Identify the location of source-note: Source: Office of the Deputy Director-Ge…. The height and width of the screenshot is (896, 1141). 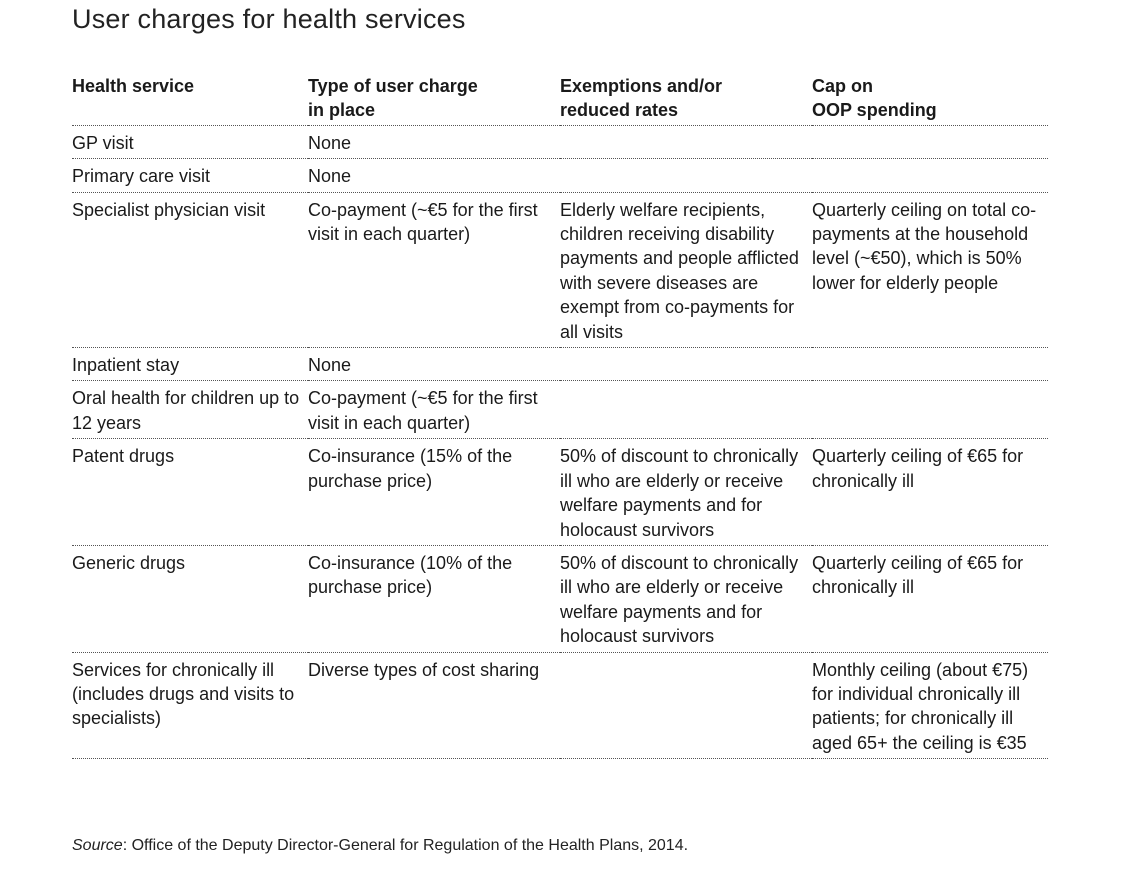
(380, 846).